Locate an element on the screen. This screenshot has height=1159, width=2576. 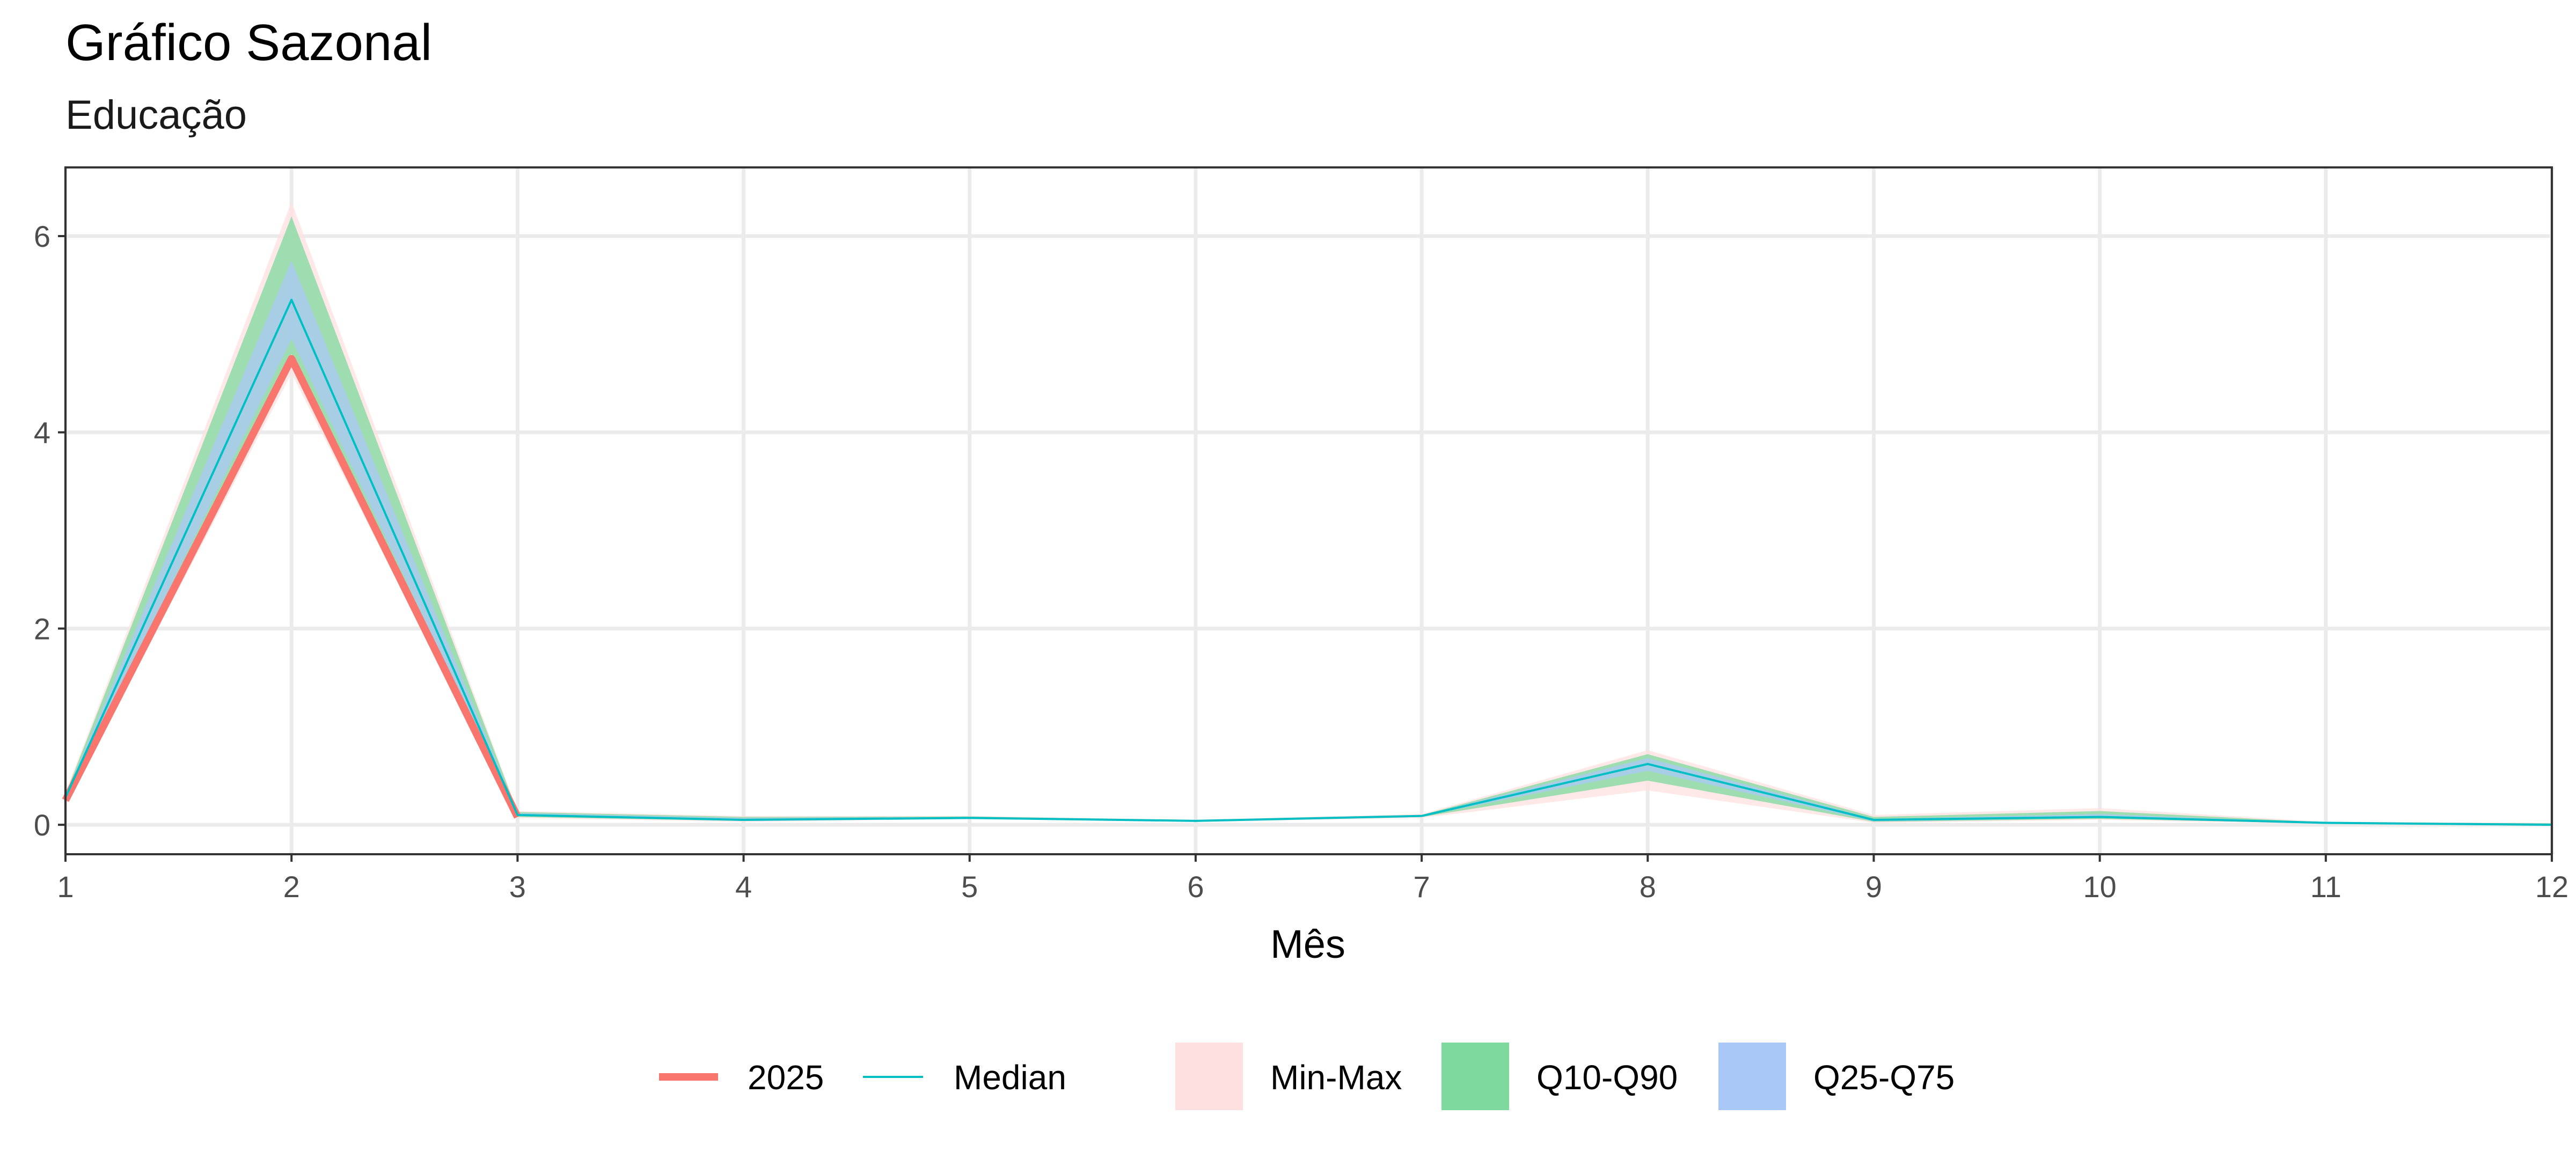
legend-key-q10-q90 is located at coordinates (1475, 1076).